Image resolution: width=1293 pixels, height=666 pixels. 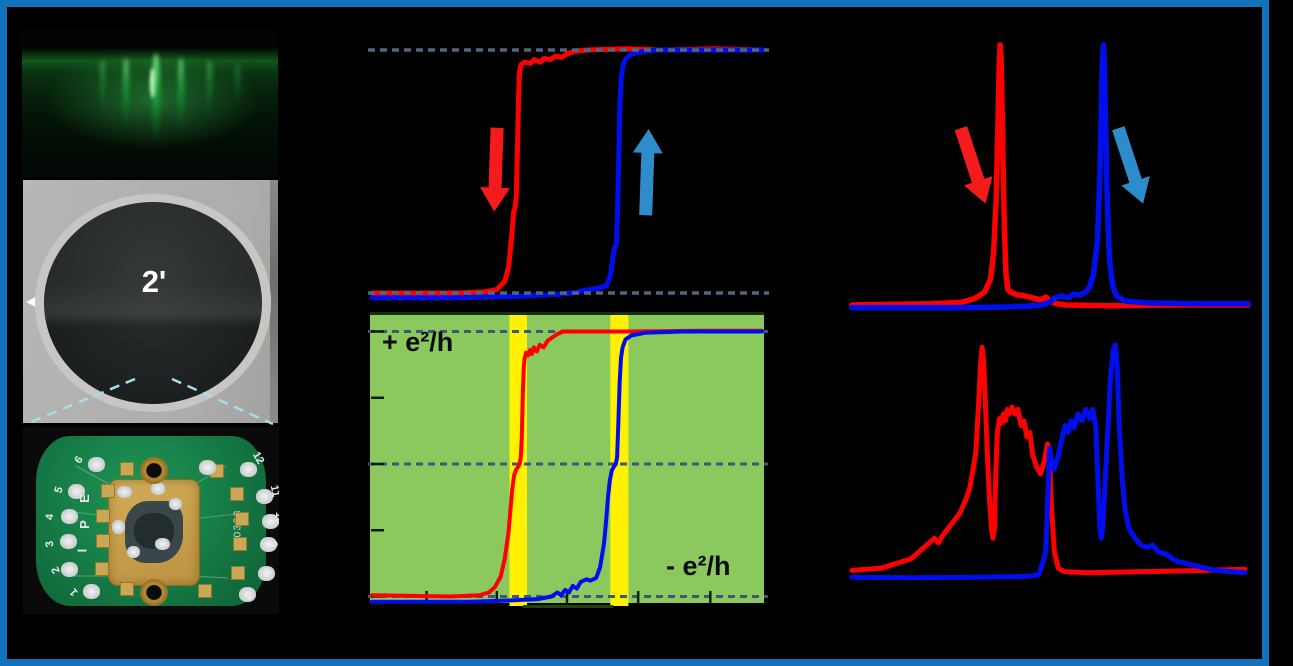 I want to click on silkscreen-letter: I, so click(x=82, y=550).